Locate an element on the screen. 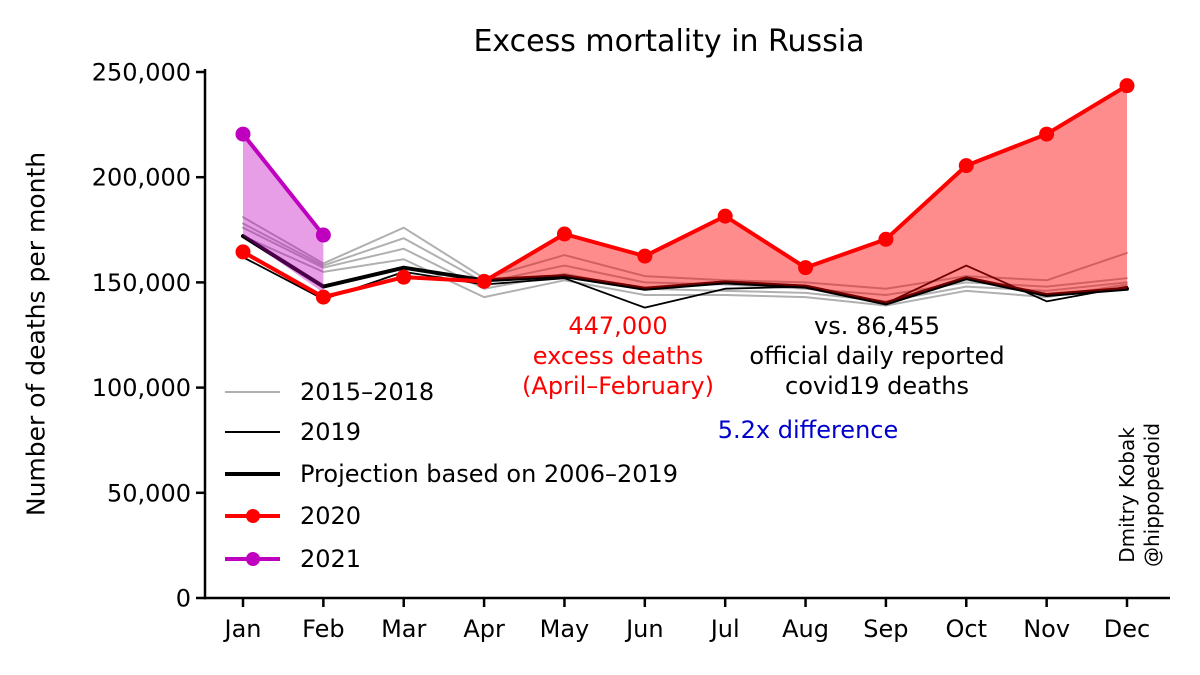  credit-author: Dmitry Kobak is located at coordinates (1127, 495).